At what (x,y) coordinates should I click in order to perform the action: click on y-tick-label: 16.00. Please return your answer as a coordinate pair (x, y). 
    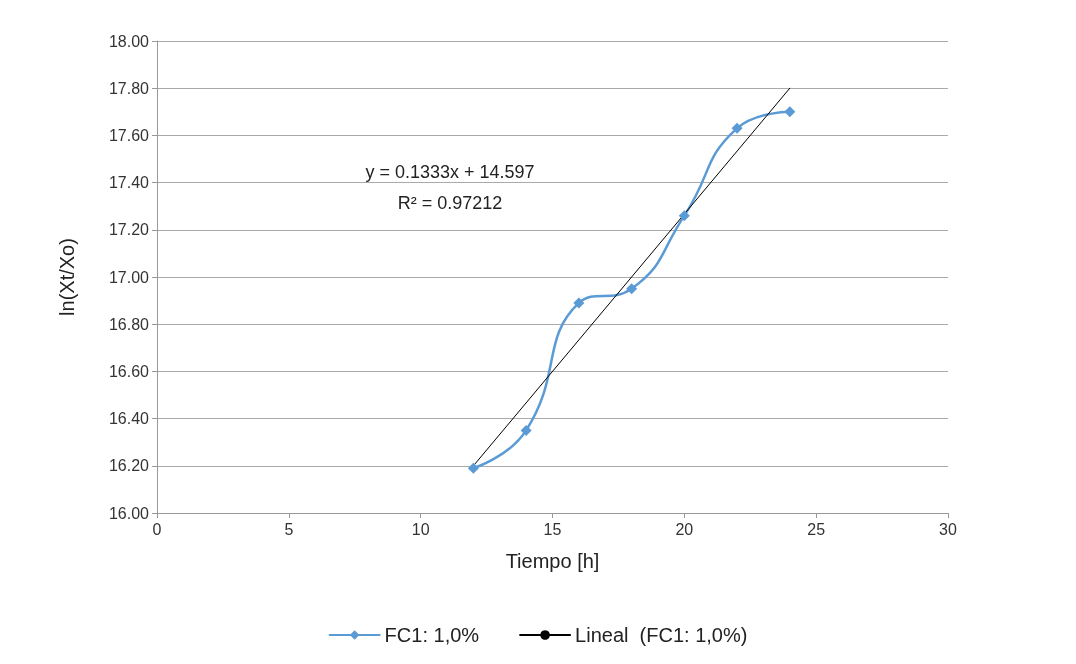
    Looking at the image, I should click on (129, 513).